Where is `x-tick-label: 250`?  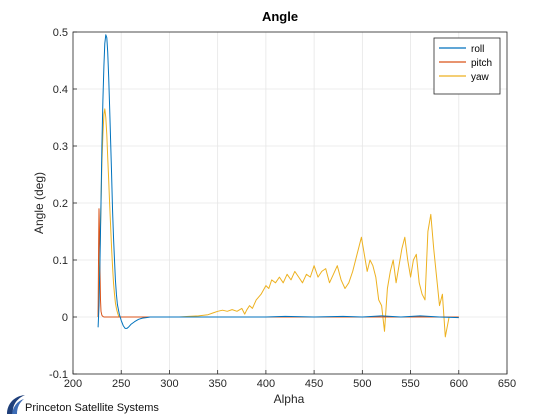 x-tick-label: 250 is located at coordinates (121, 384).